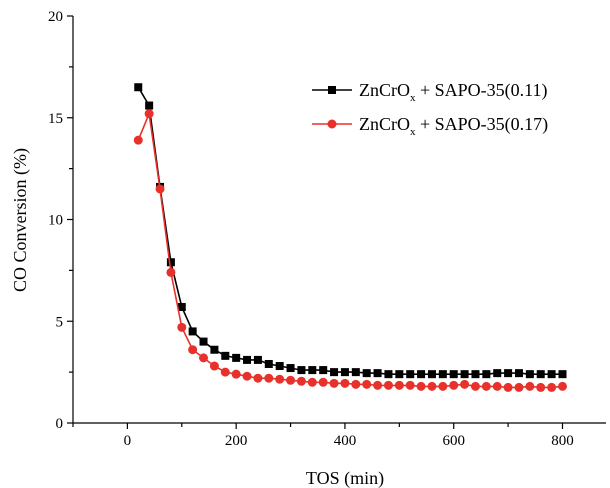  I want to click on legend-label: ZnCrOx + SAPO-35(0.11), so click(453, 92).